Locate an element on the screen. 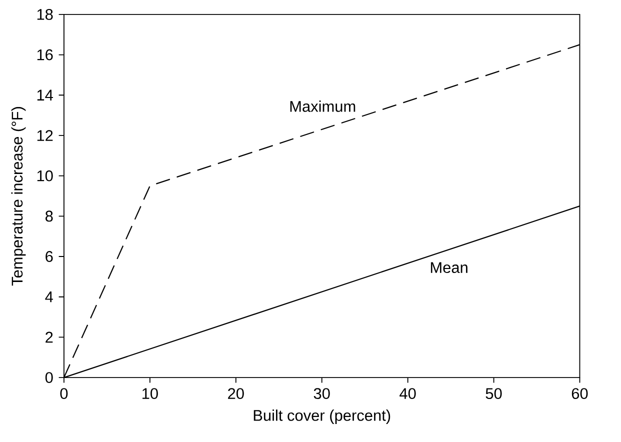 This screenshot has width=621, height=442. series-label: Maximum is located at coordinates (323, 106).